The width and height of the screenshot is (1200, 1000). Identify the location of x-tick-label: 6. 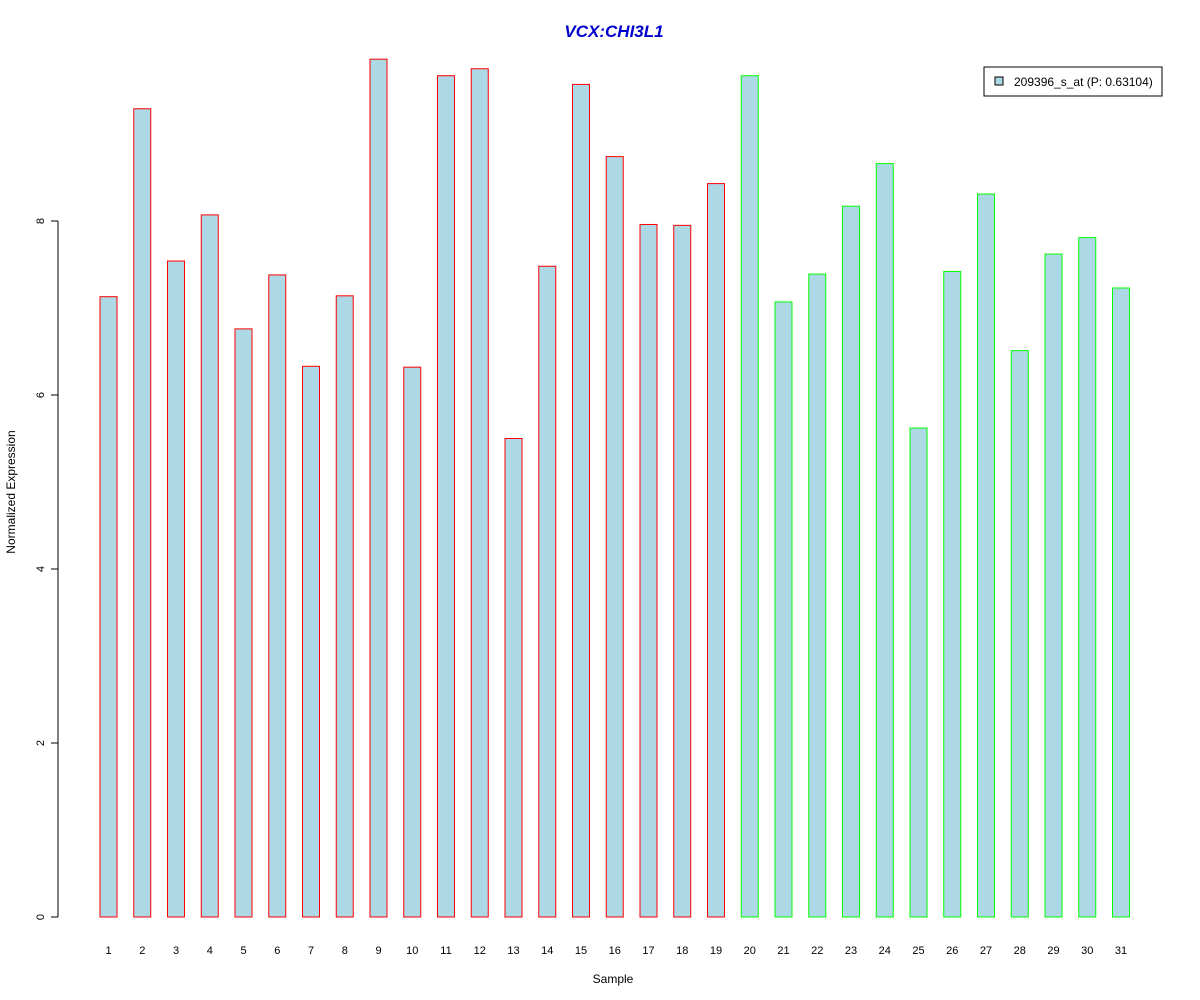
(277, 951).